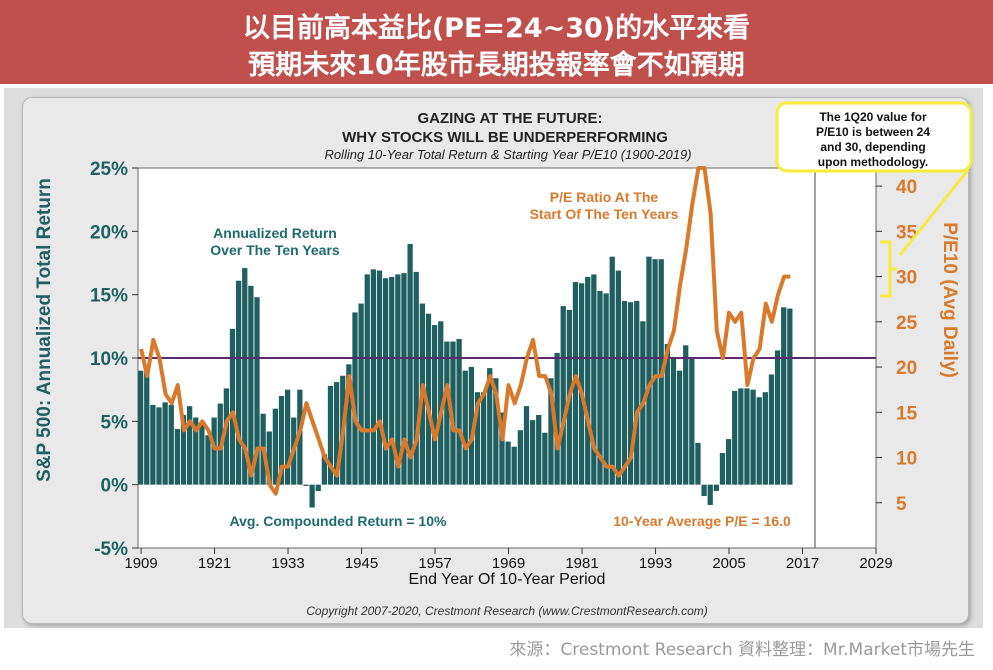 The width and height of the screenshot is (993, 670). Describe the element at coordinates (507, 579) in the screenshot. I see `x-axis-title: End Year Of 10-Year Period` at that location.